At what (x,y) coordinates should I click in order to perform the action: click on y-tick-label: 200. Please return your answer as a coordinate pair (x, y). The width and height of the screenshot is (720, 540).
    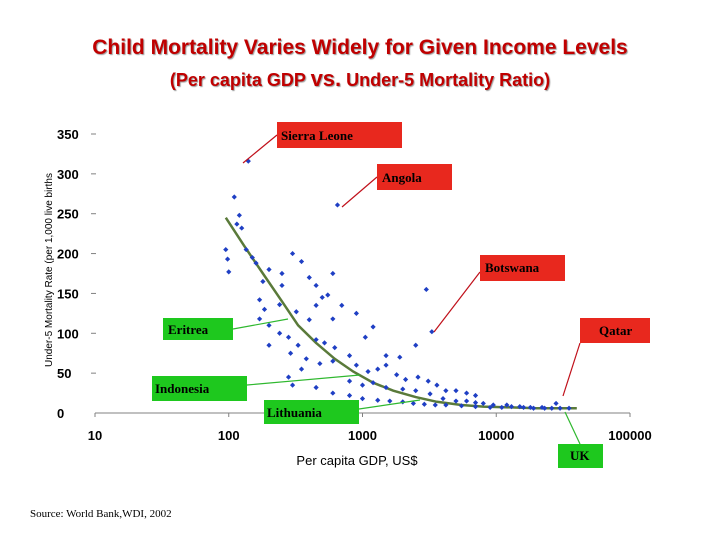
    Looking at the image, I should click on (68, 254).